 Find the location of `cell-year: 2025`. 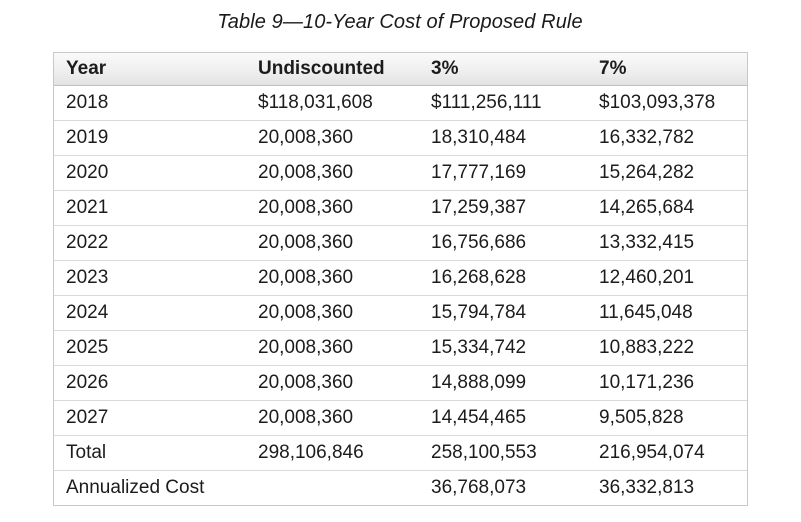

cell-year: 2025 is located at coordinates (150, 348).